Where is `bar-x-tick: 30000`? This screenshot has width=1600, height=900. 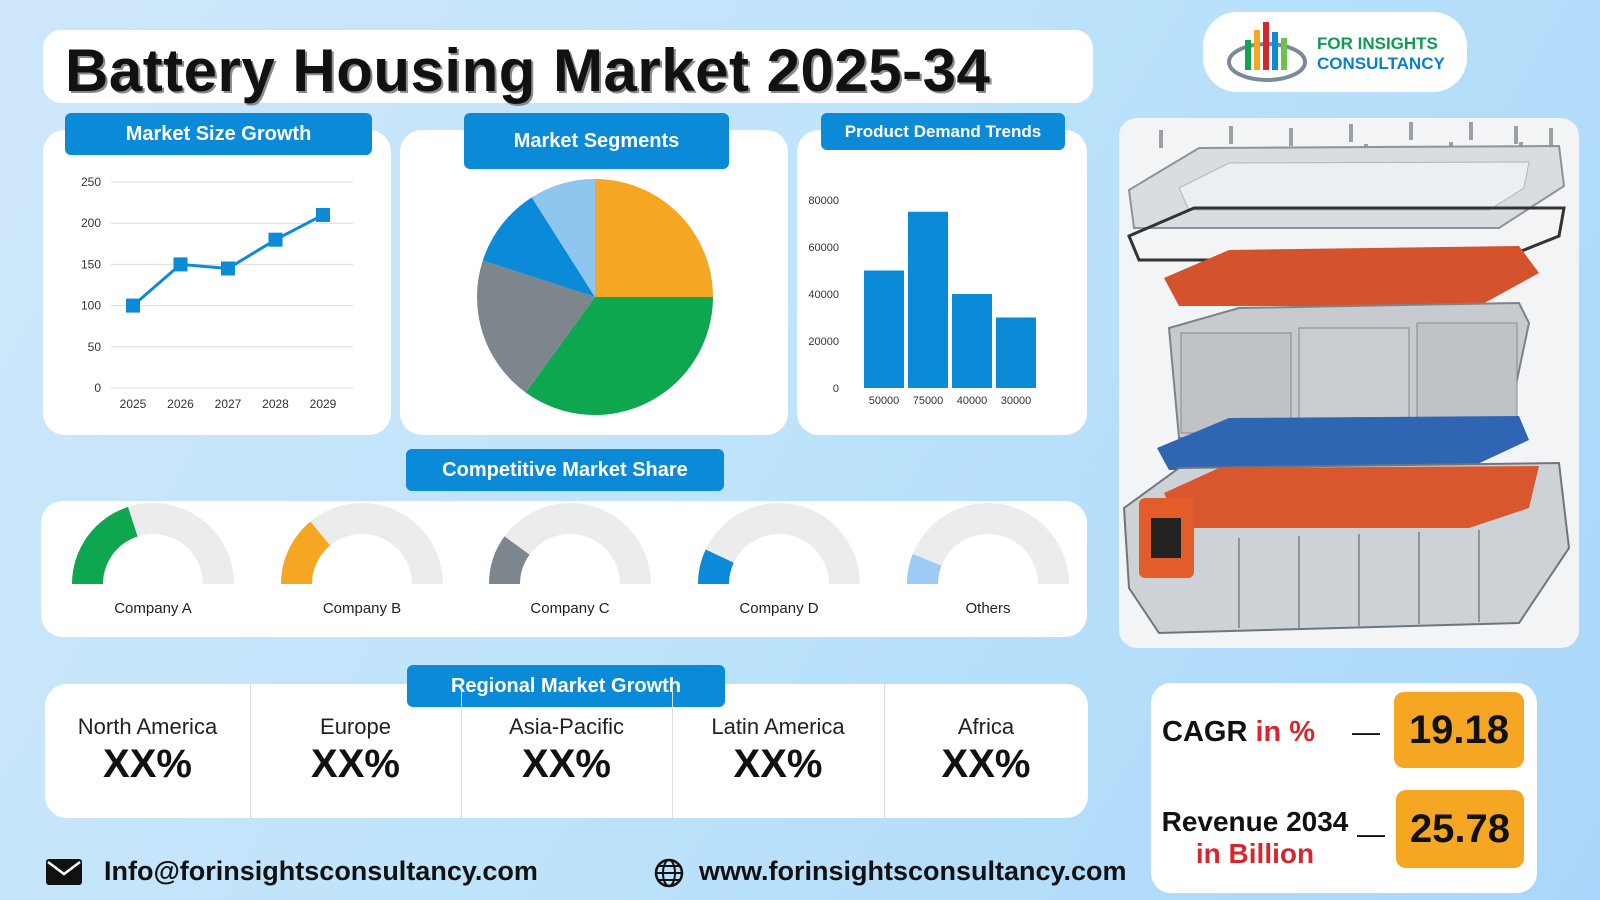
bar-x-tick: 30000 is located at coordinates (1016, 401).